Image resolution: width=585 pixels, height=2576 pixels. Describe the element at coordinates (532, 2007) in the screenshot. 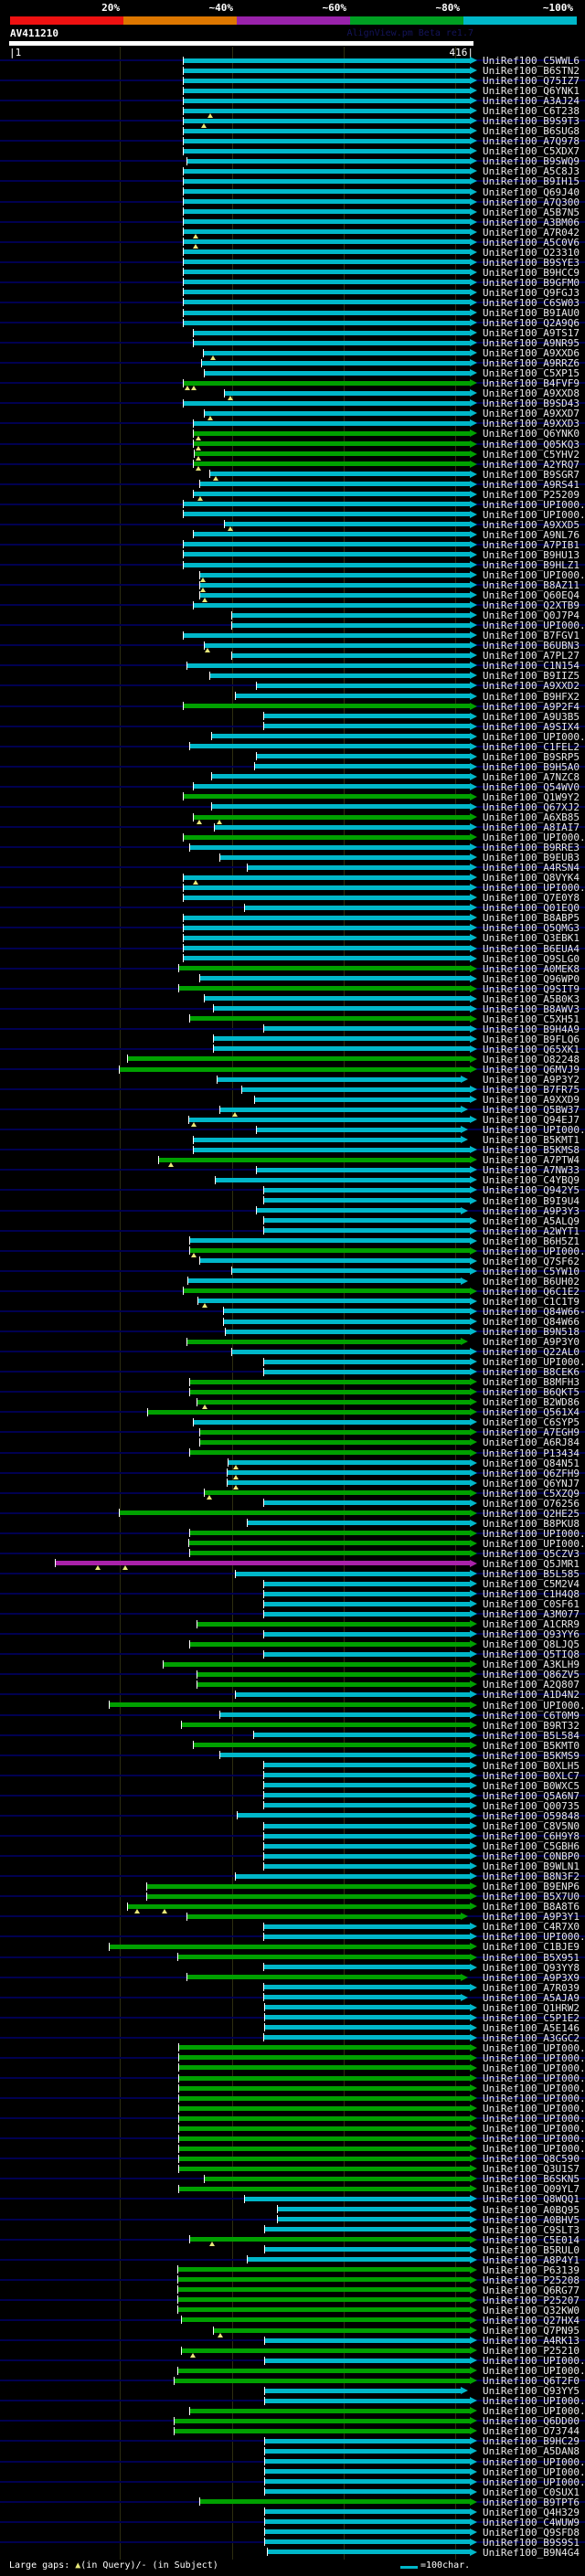

I see `hit-label: UniRef100_Q1HRW2` at that location.